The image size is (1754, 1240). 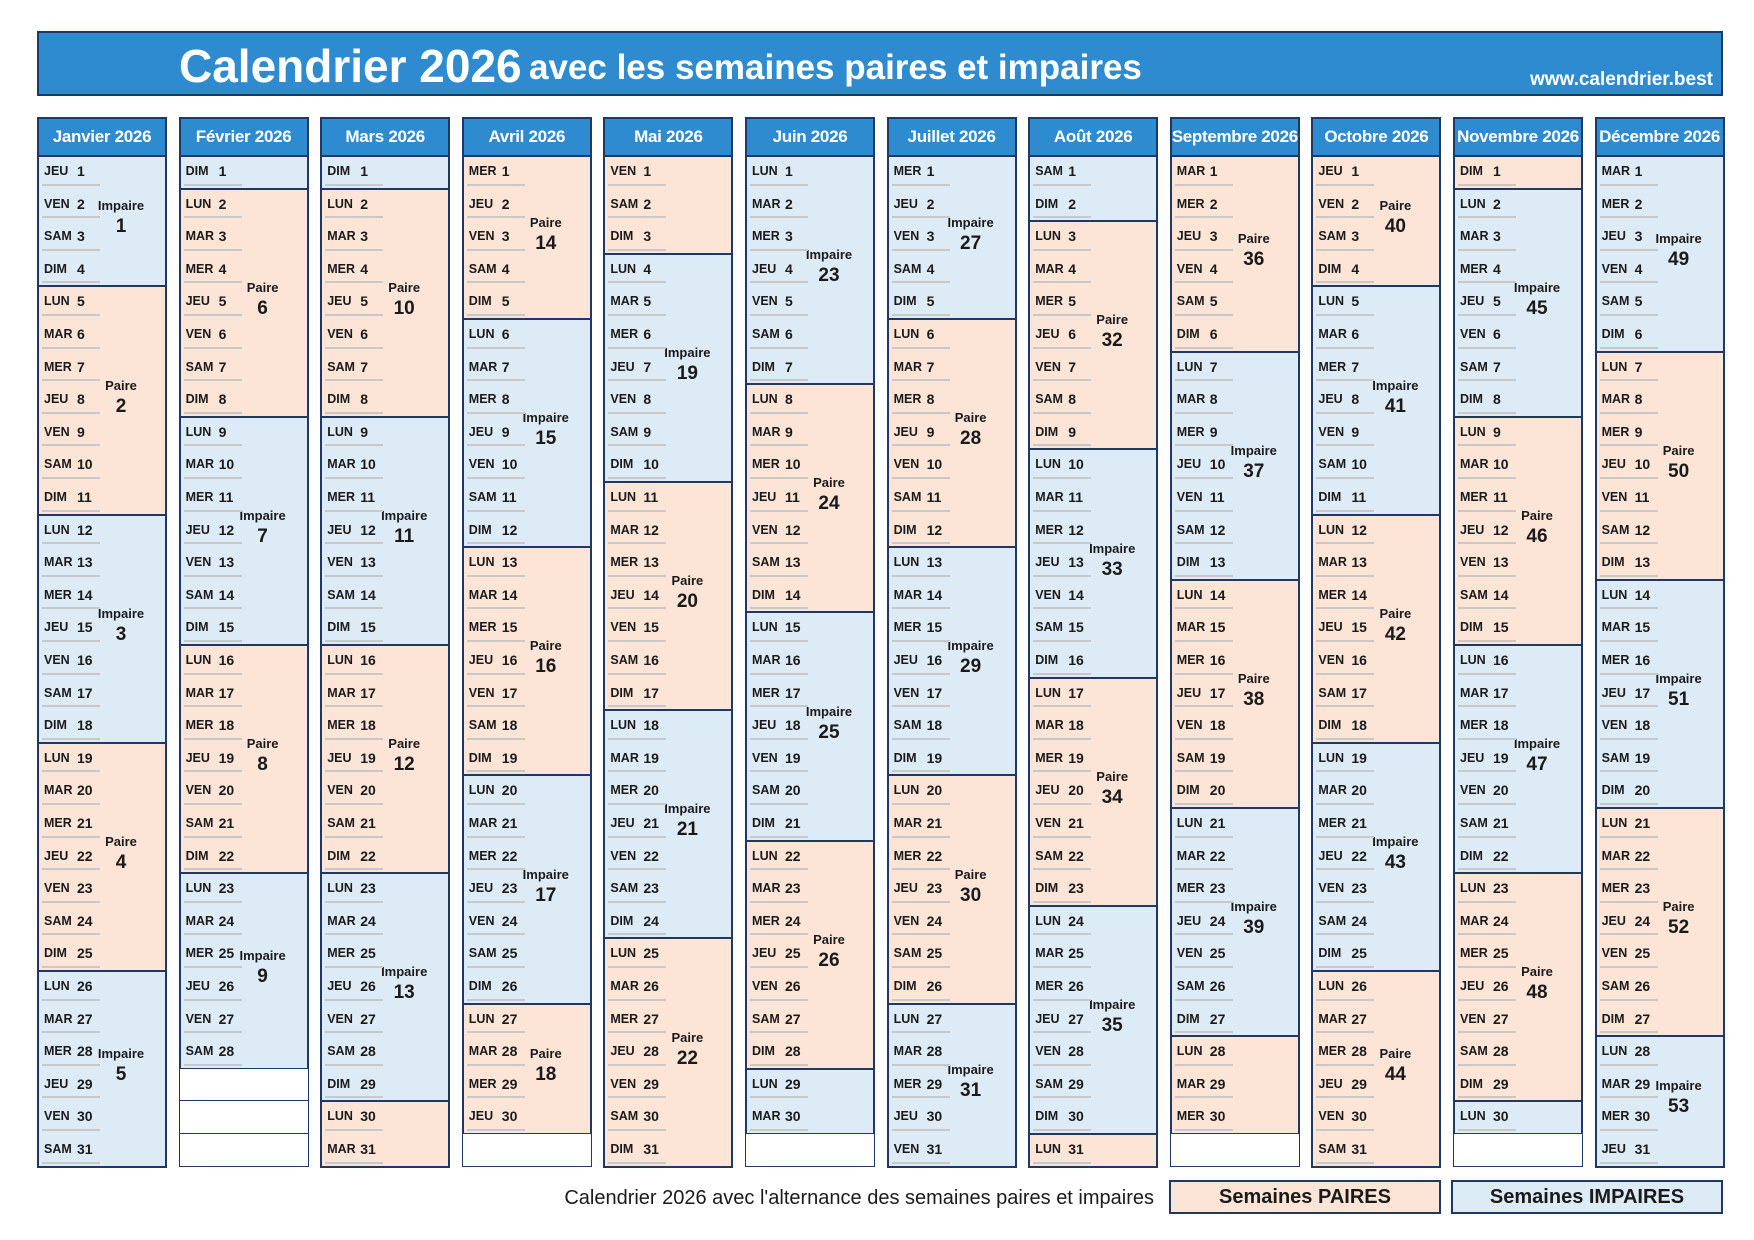 I want to click on week-number: 36, so click(x=1254, y=259).